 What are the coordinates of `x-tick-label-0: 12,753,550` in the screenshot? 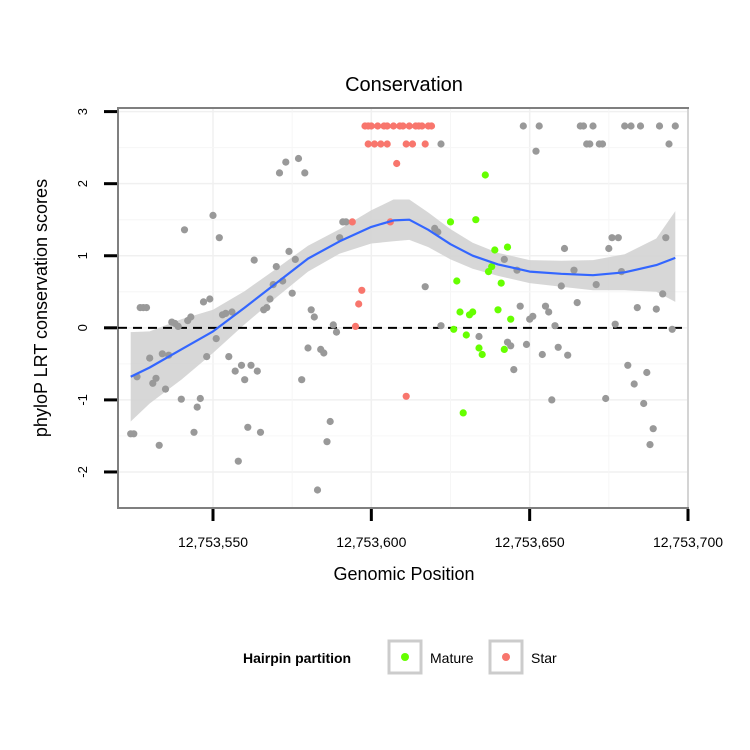 It's located at (213, 542).